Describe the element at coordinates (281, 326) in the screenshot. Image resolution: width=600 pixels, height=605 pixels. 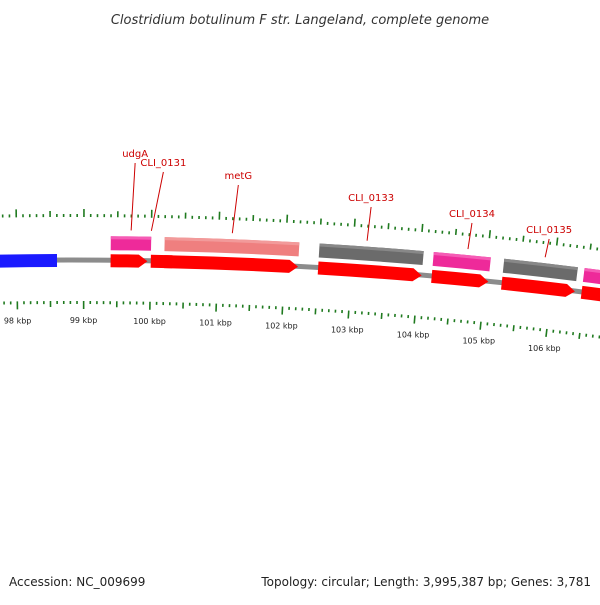
I see `axis-tick-label: 102 kbp` at that location.